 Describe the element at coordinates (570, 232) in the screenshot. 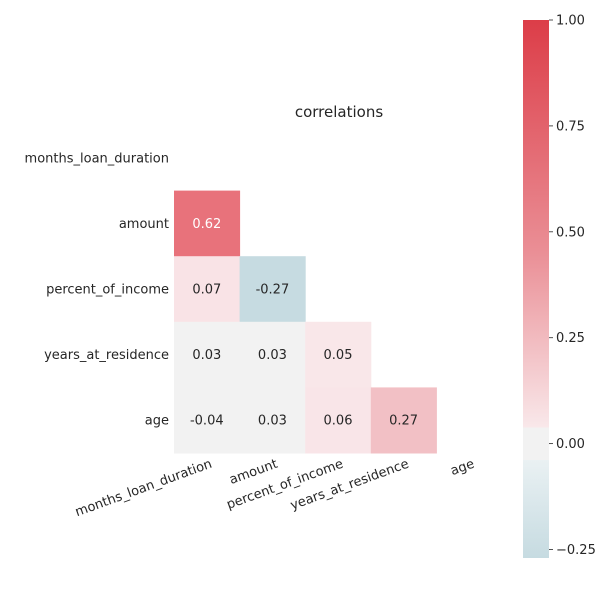

I see `colorbar-tick-label: 0.50` at that location.